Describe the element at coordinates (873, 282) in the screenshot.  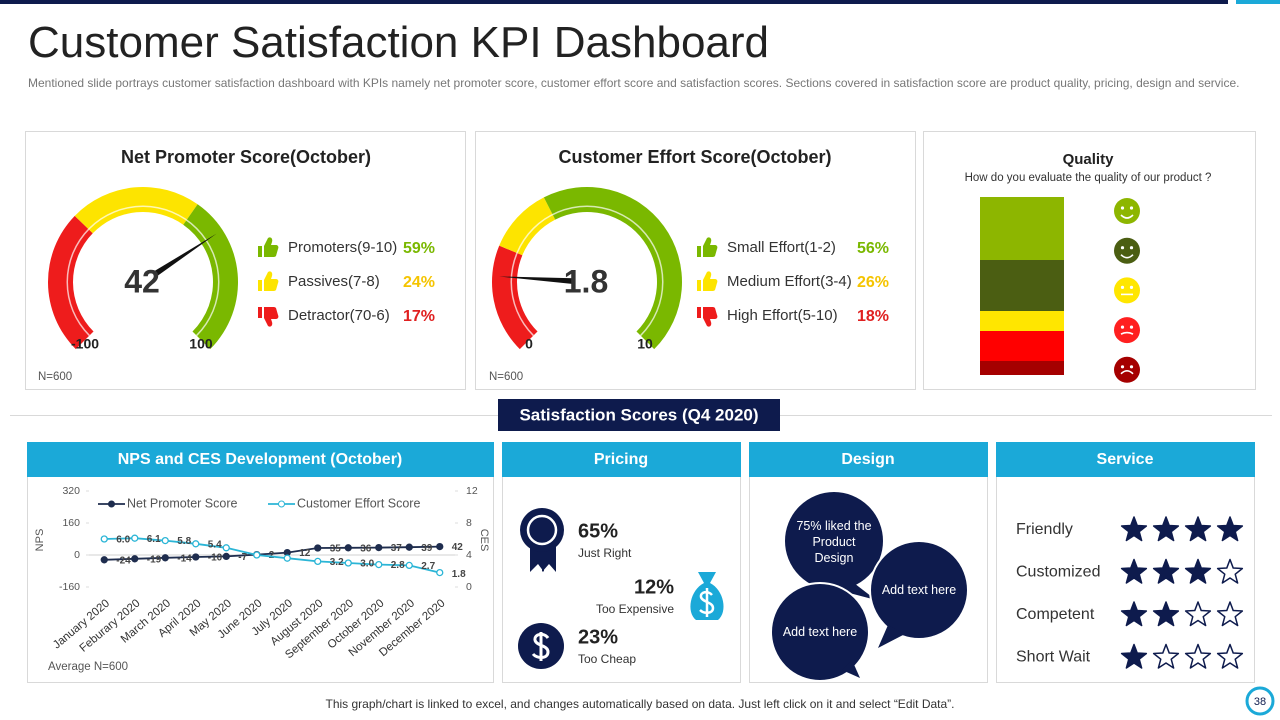
I see `legend-value: 26%` at that location.